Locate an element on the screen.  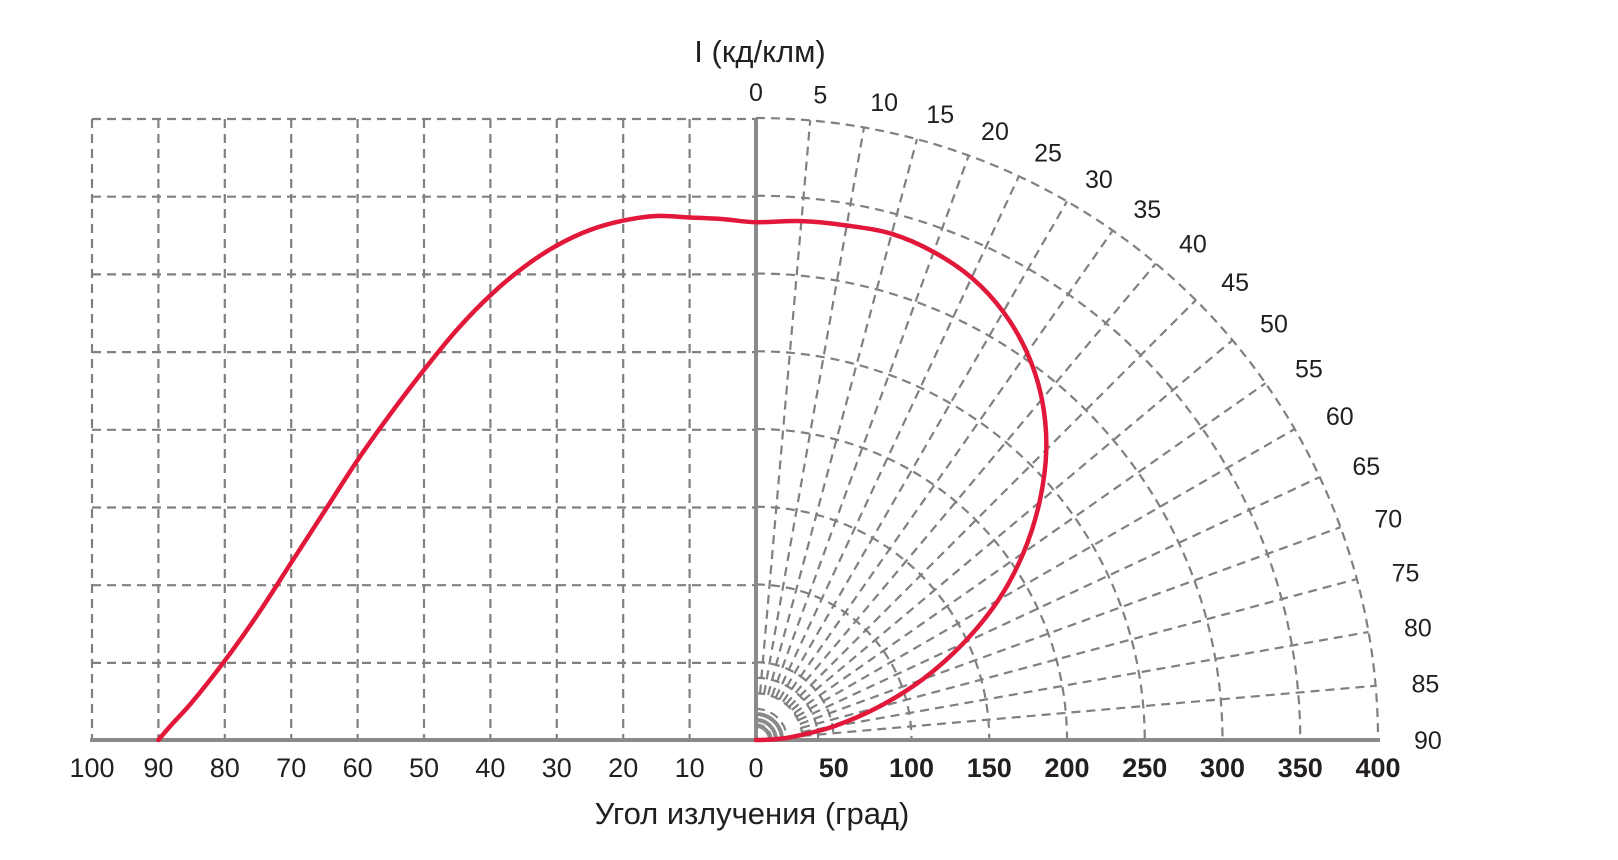
x-tick-label-left: 10 is located at coordinates (690, 768).